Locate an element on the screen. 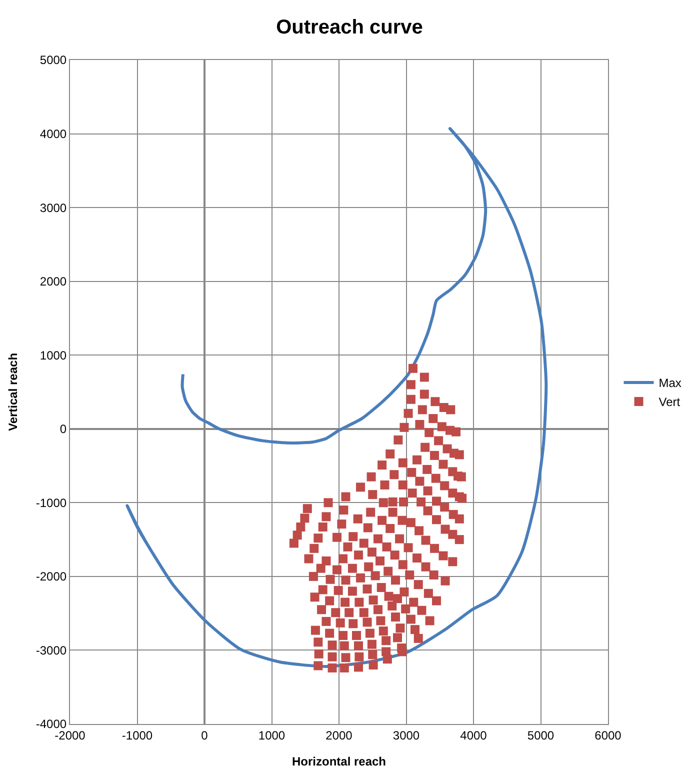  x-axis-title: Horizontal reach is located at coordinates (339, 761).